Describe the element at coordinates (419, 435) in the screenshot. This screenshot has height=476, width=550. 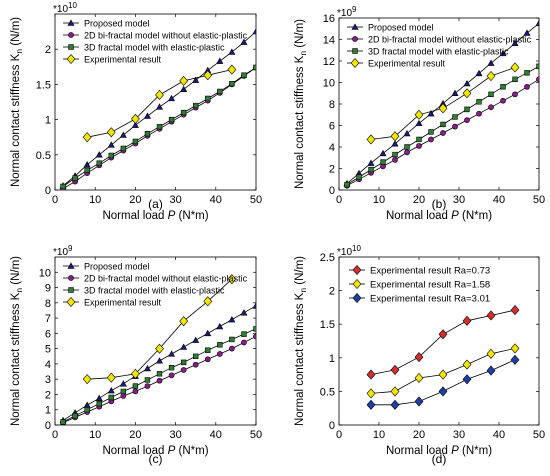
I see `x-tick-label: 20` at that location.